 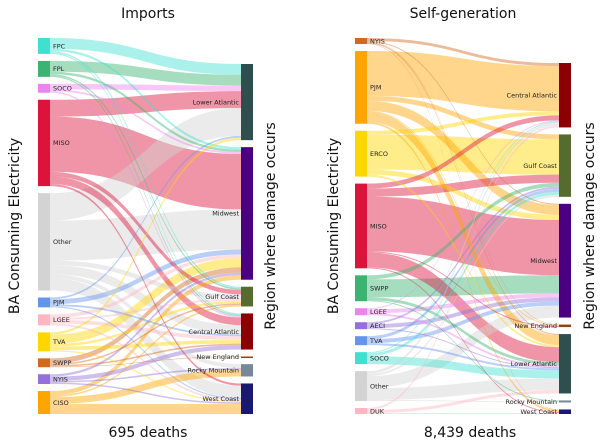 What do you see at coordinates (361, 87) in the screenshot?
I see `source-node-pjm` at bounding box center [361, 87].